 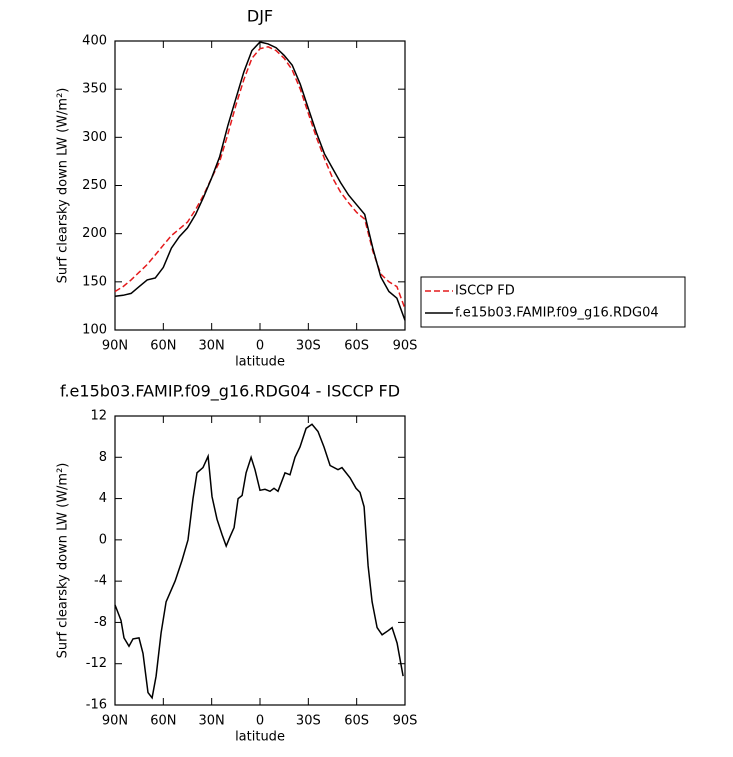 I want to click on y-tick-label: -16, so click(x=96, y=705).